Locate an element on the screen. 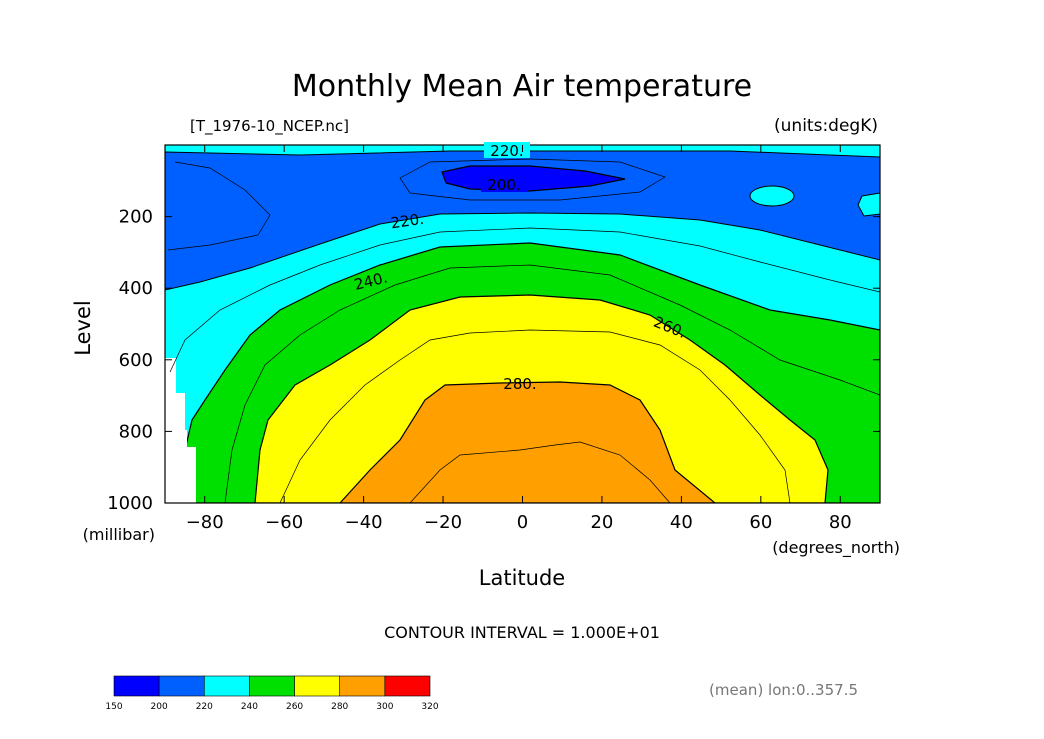 The width and height of the screenshot is (1044, 739). colorbar-tick-label: 260 is located at coordinates (294, 707).